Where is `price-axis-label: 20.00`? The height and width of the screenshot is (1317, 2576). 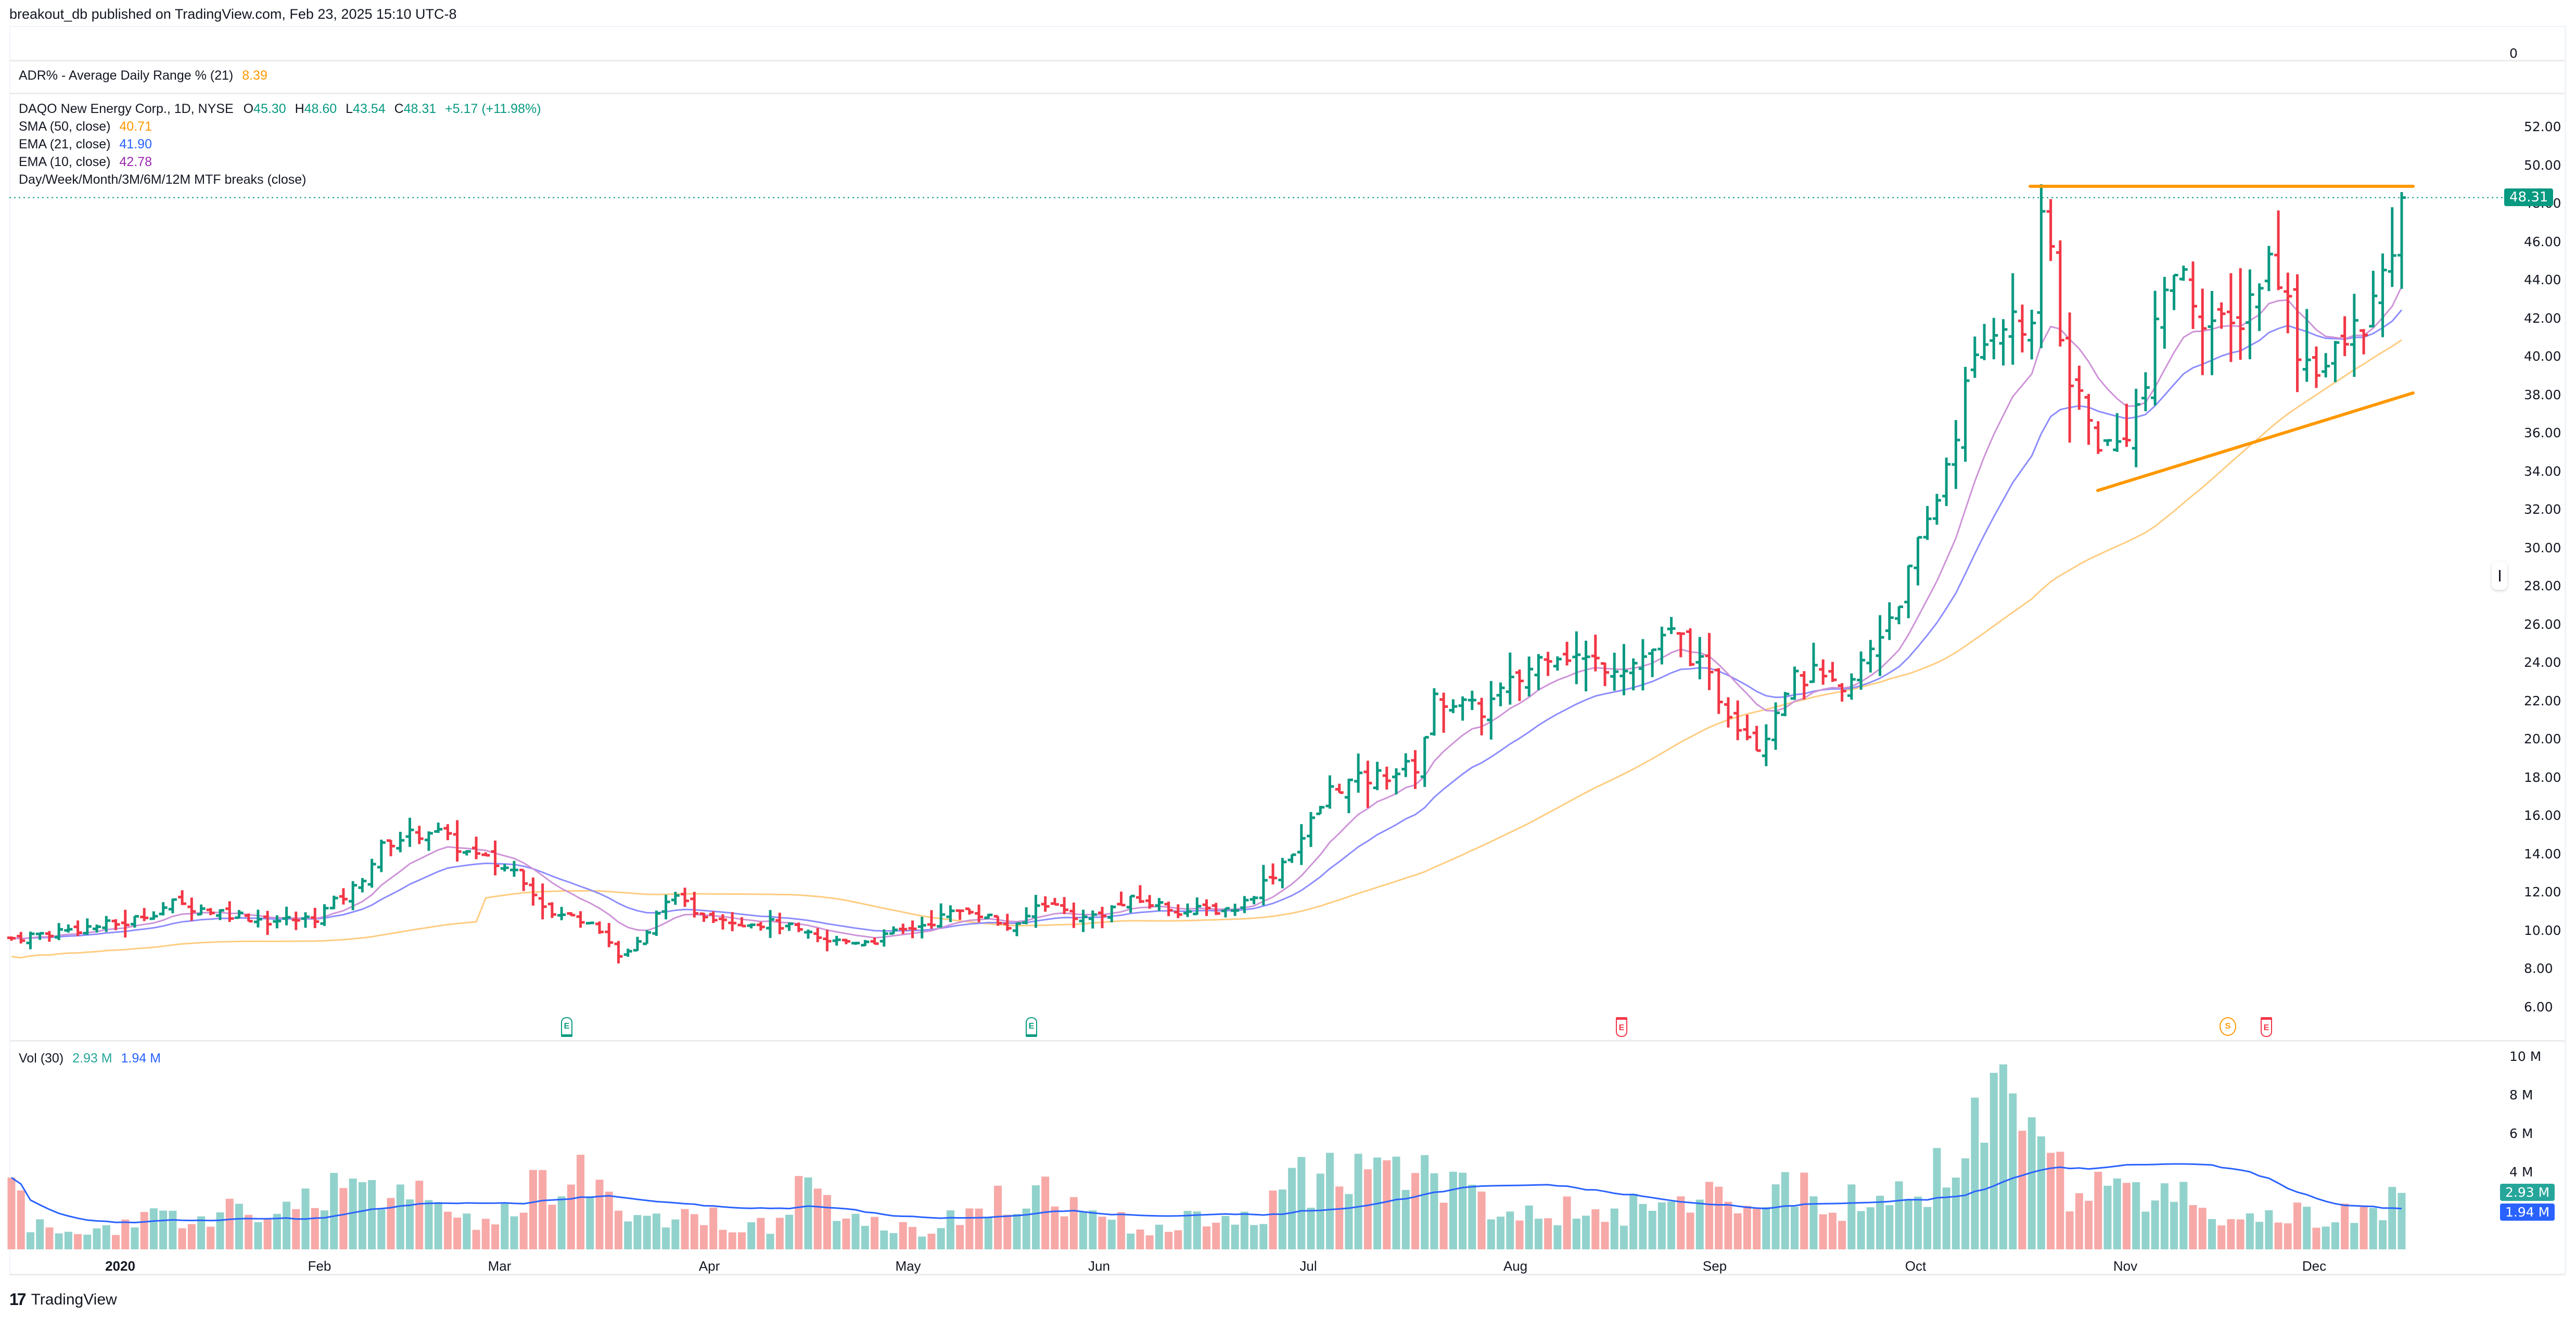 price-axis-label: 20.00 is located at coordinates (2542, 738).